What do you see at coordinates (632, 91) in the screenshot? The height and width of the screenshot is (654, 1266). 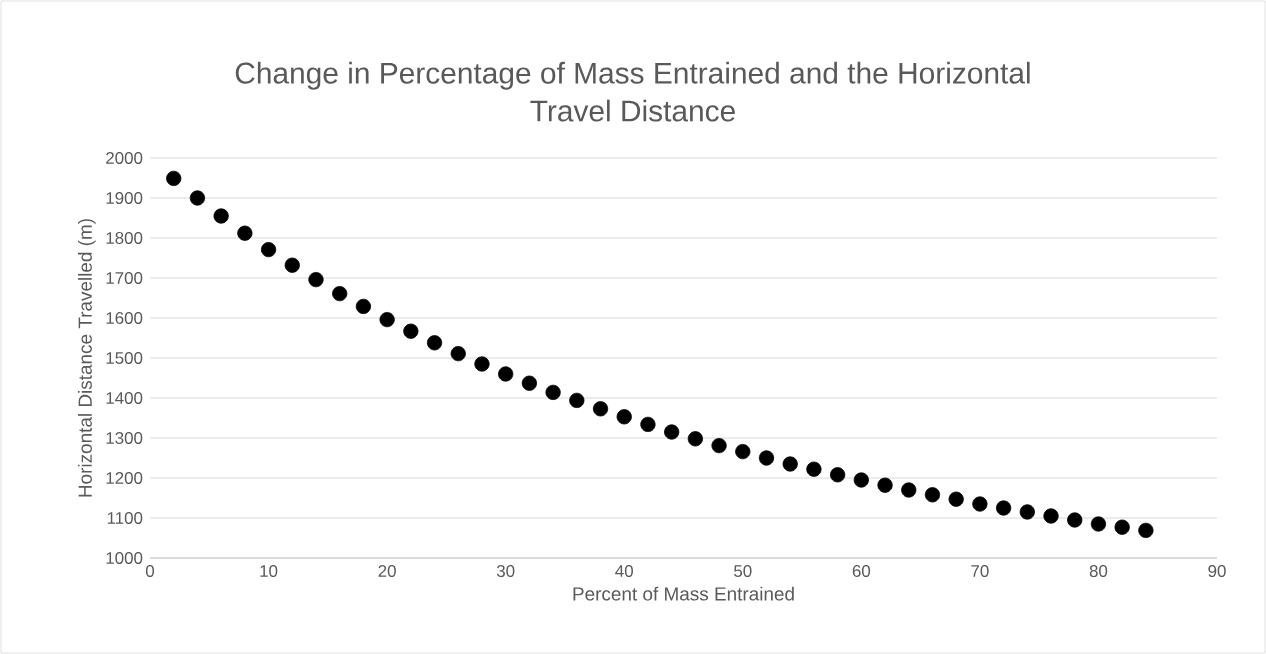 I see `chart-title: Change in Percentage of Mass Entrained and the Horizontal Travel Distance` at bounding box center [632, 91].